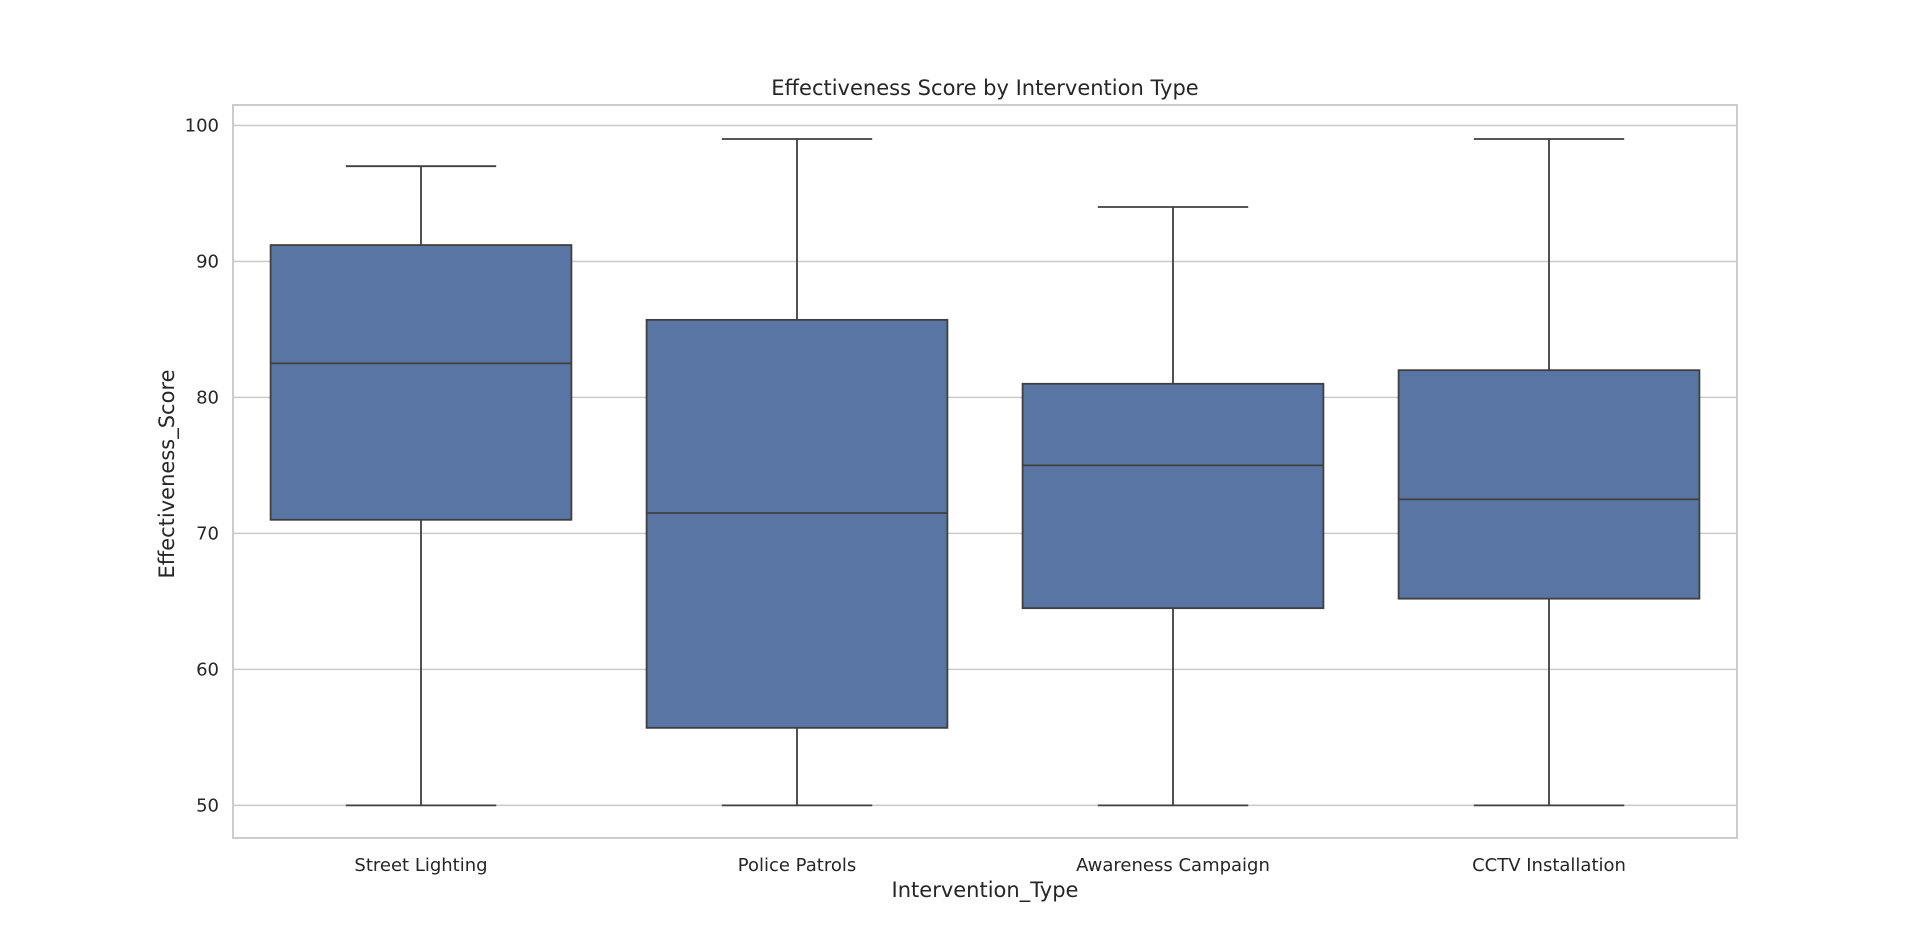 The height and width of the screenshot is (927, 1905). Describe the element at coordinates (1549, 865) in the screenshot. I see `x-tick-label: CCTV Installation` at that location.